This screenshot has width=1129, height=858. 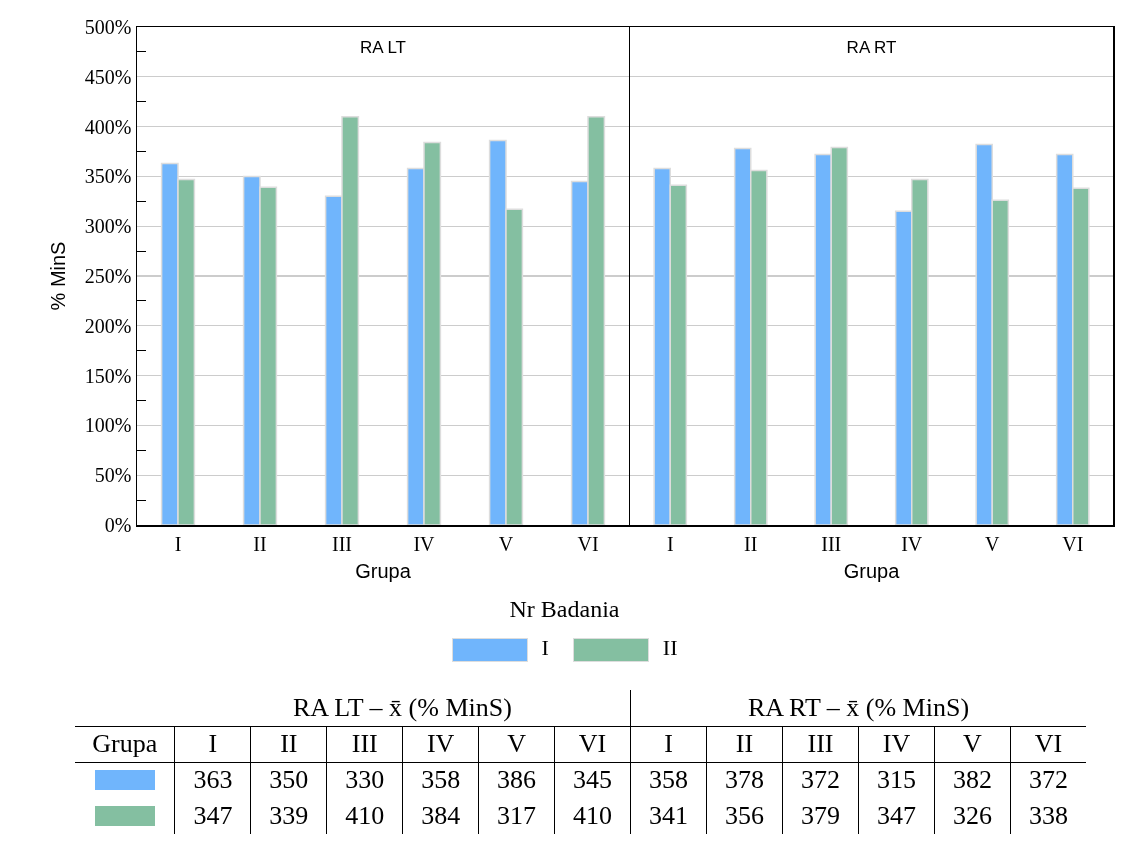 I want to click on legend-title: Nr Badania, so click(x=564, y=609).